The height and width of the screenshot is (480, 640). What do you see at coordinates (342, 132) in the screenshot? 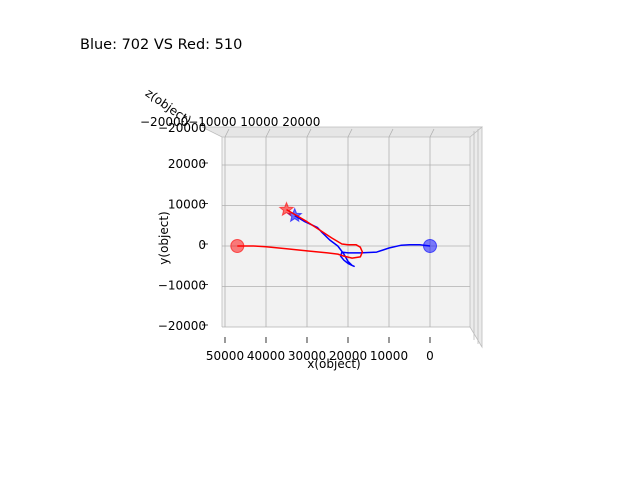
I see `top-pane` at bounding box center [342, 132].